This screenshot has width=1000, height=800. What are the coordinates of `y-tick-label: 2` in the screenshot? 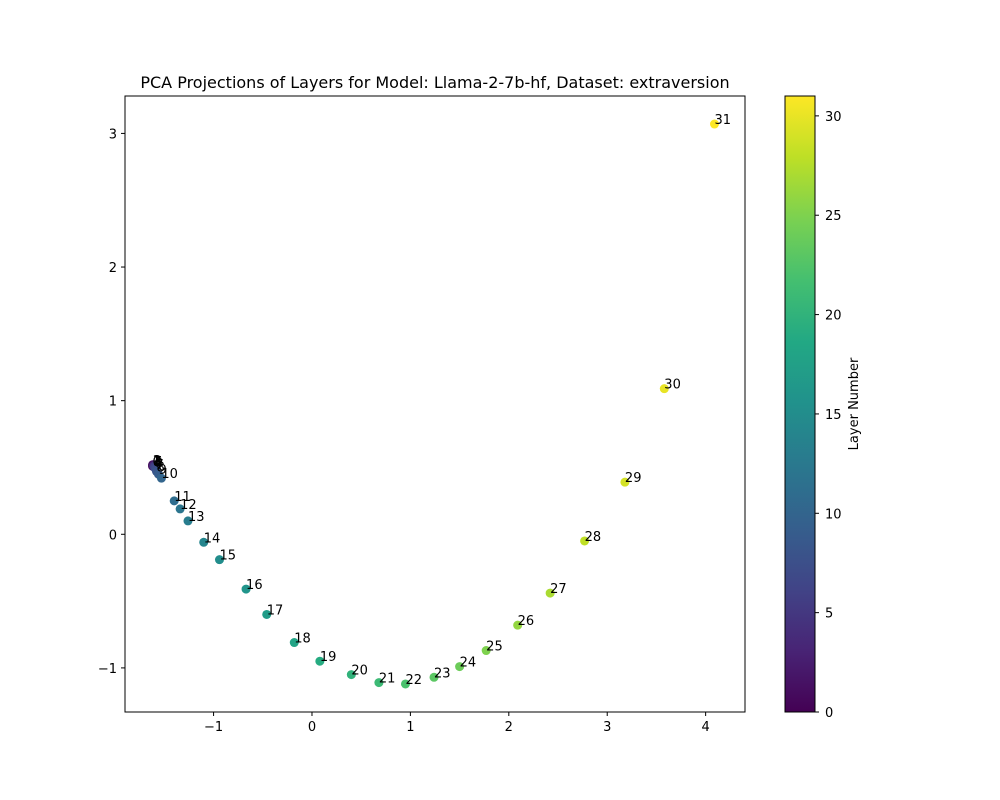 It's located at (113, 268).